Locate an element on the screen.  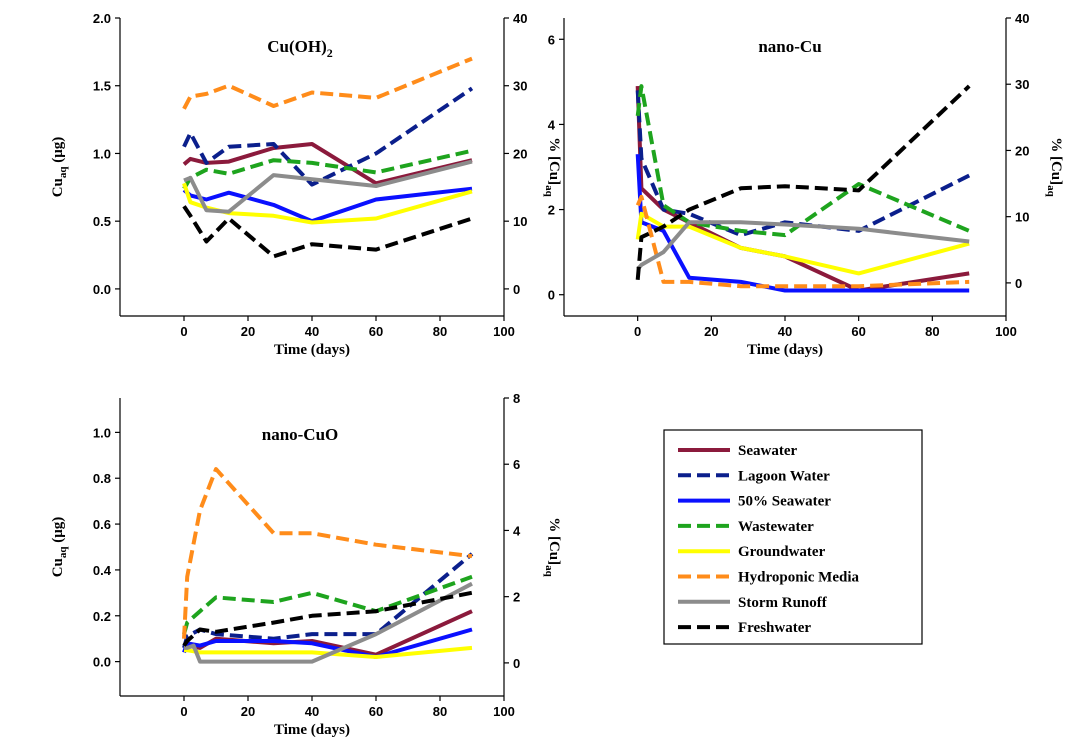
y2-tick-label: 4 is located at coordinates (517, 530).